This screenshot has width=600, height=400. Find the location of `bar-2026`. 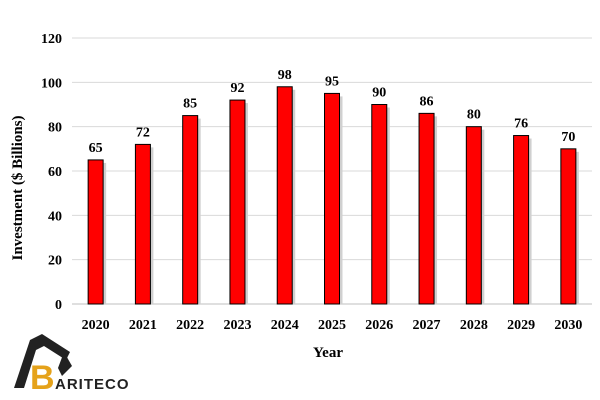

bar-2026 is located at coordinates (379, 204).